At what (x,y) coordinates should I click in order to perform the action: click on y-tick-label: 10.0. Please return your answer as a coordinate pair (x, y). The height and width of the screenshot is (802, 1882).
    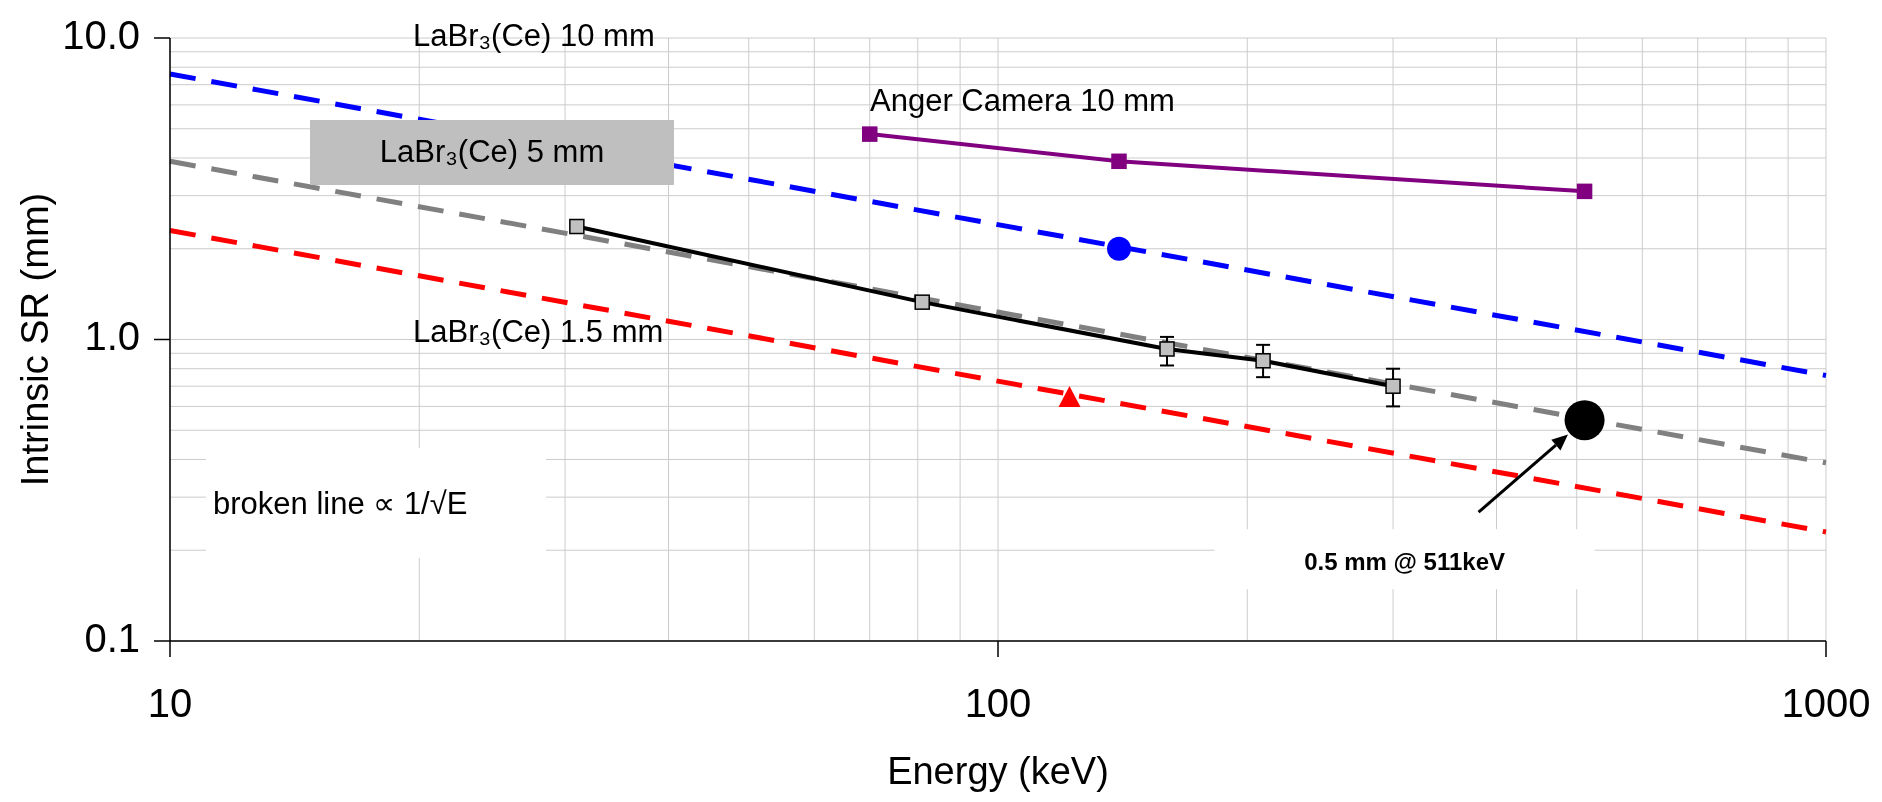
    Looking at the image, I should click on (101, 34).